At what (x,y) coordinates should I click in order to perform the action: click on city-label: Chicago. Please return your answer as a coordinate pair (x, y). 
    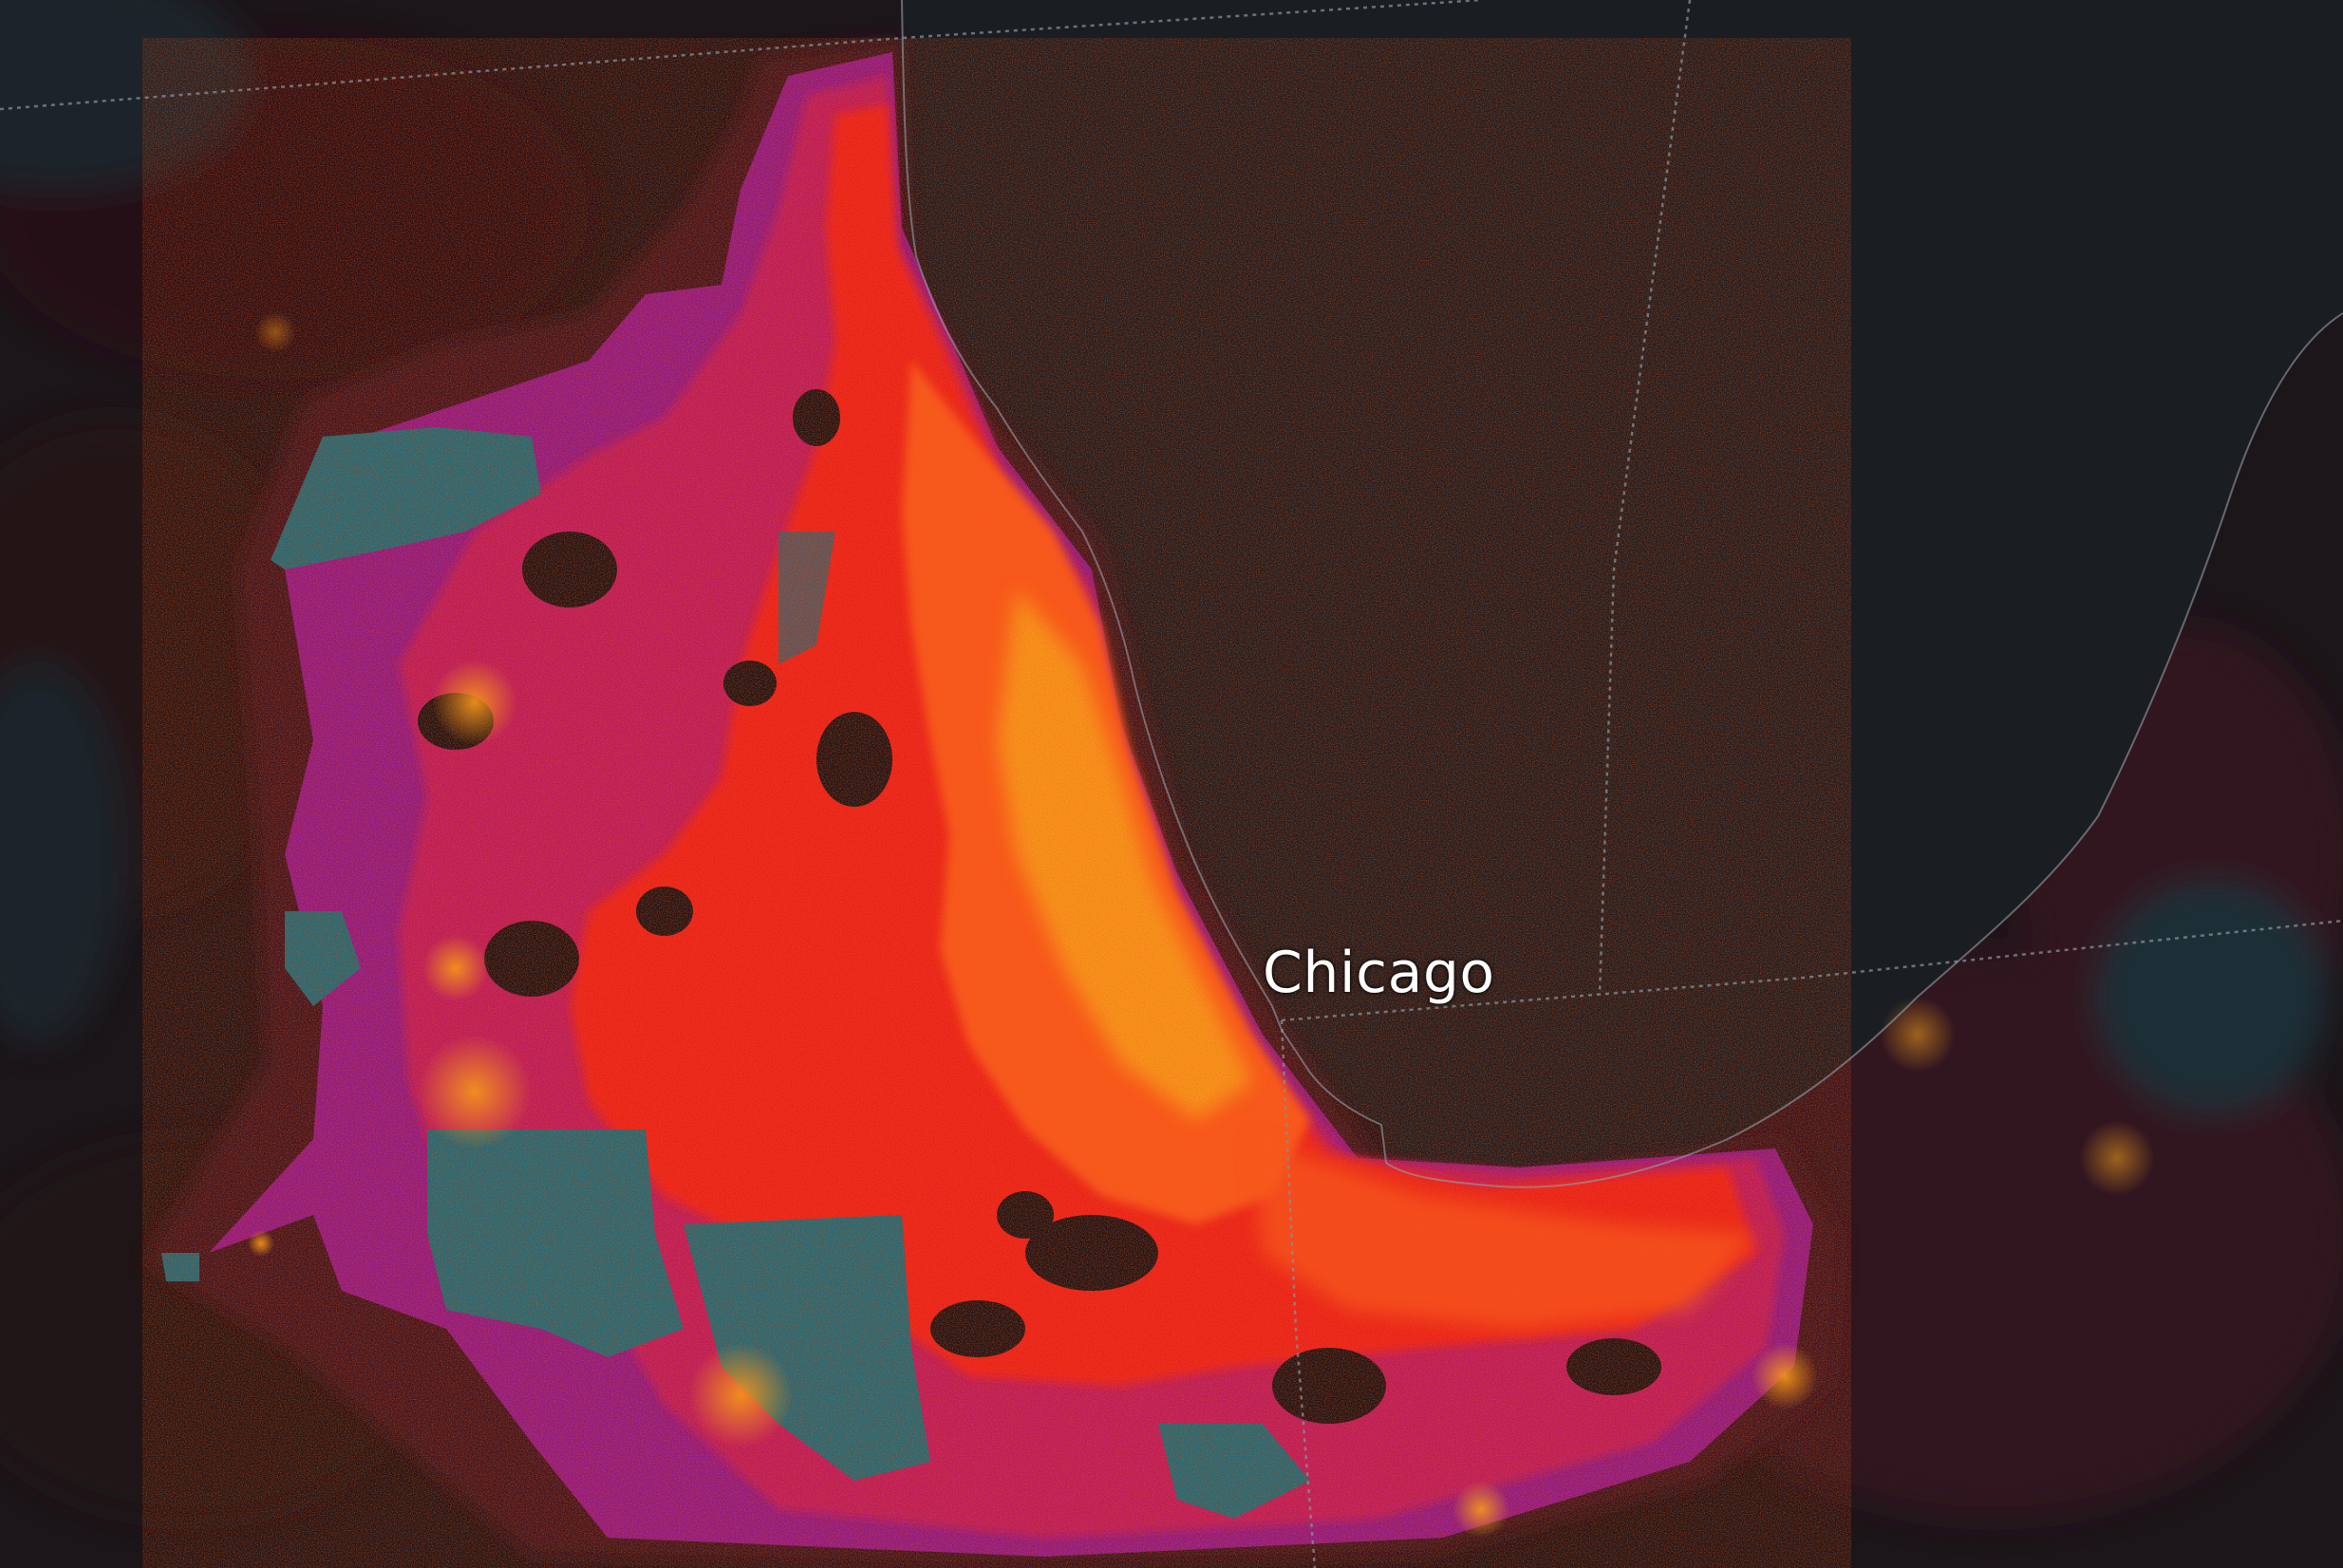
    Looking at the image, I should click on (1379, 973).